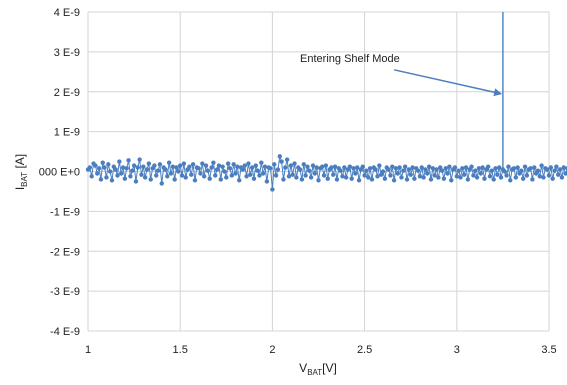  Describe the element at coordinates (67, 13) in the screenshot. I see `y-tick-label: 4 E-9` at that location.